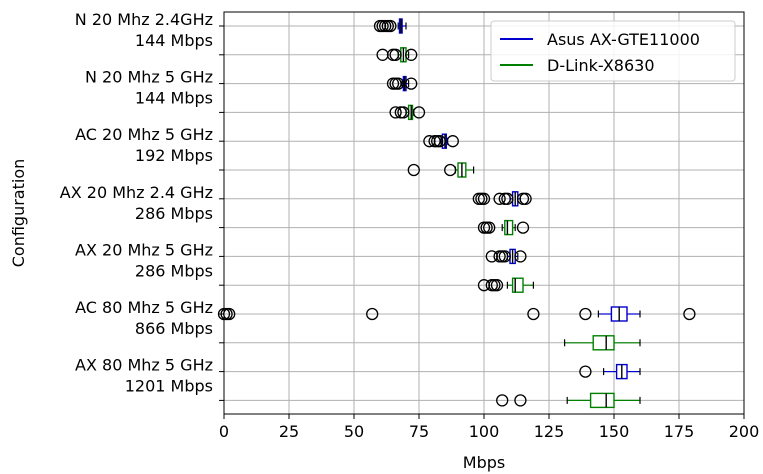 This screenshot has width=763, height=474. I want to click on y-tick-label-config: AC 80 Mhz 5 GHz, so click(144, 307).